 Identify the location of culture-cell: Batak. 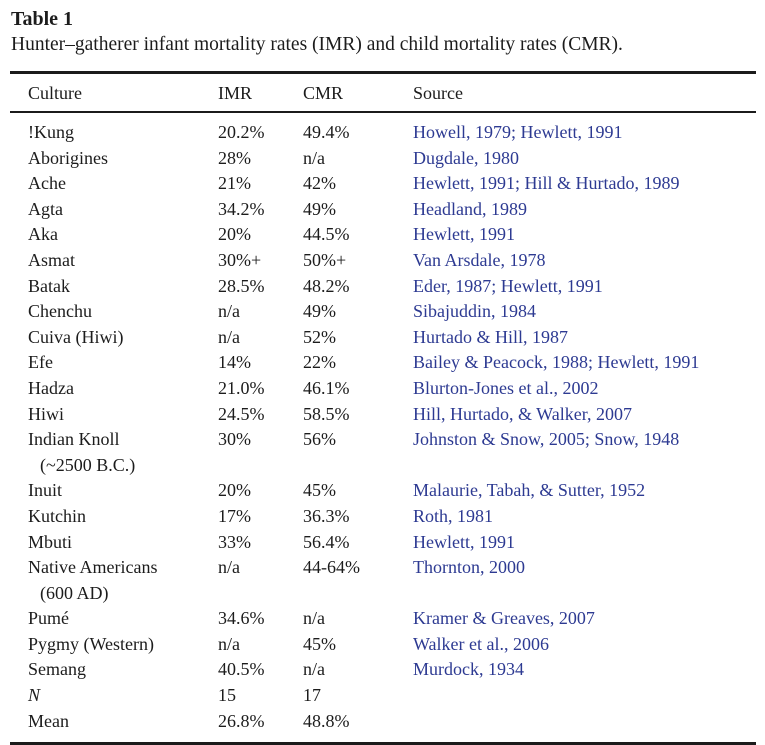
(49, 285).